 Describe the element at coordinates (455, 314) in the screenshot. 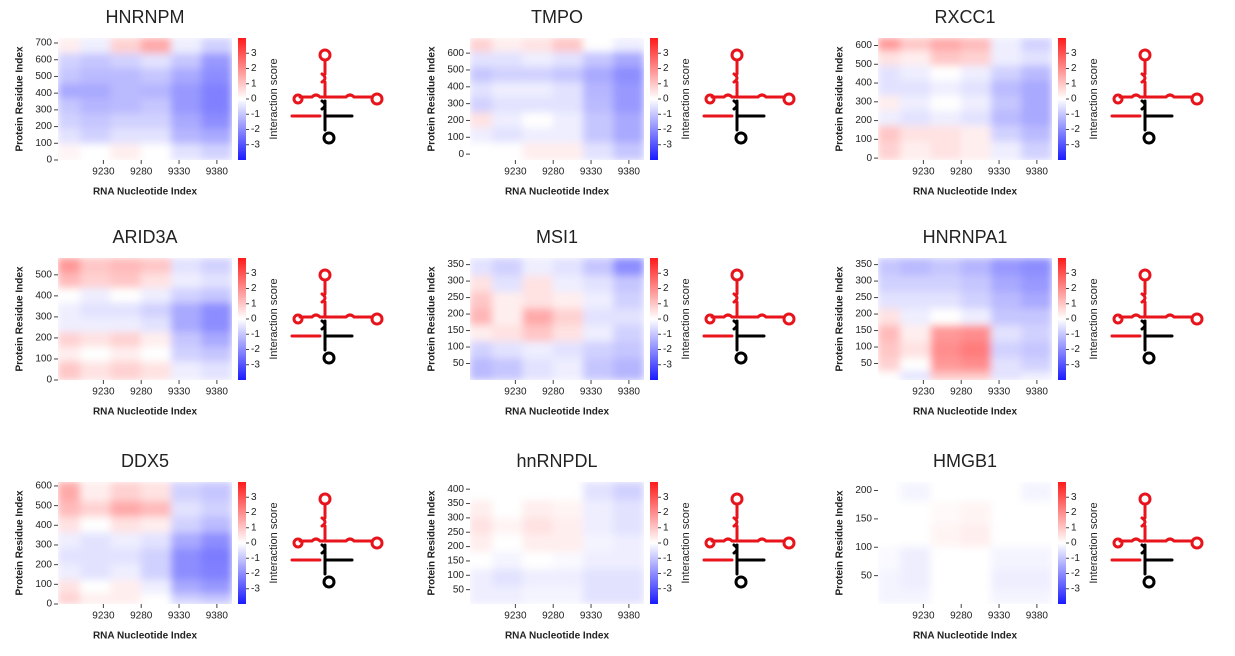

I see `y-tick-label: 200` at that location.